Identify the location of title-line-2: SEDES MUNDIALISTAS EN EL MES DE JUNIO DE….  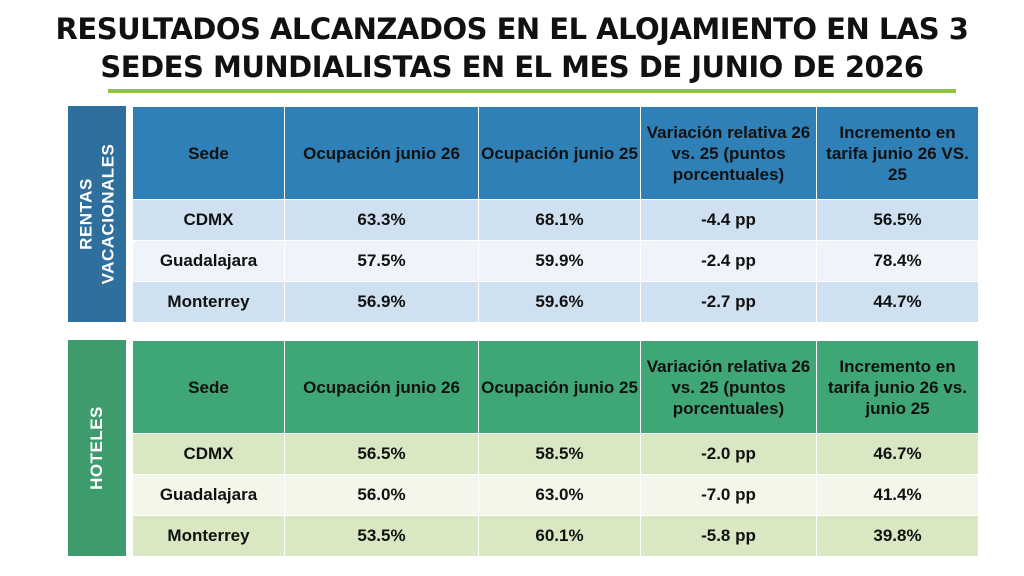
(512, 67).